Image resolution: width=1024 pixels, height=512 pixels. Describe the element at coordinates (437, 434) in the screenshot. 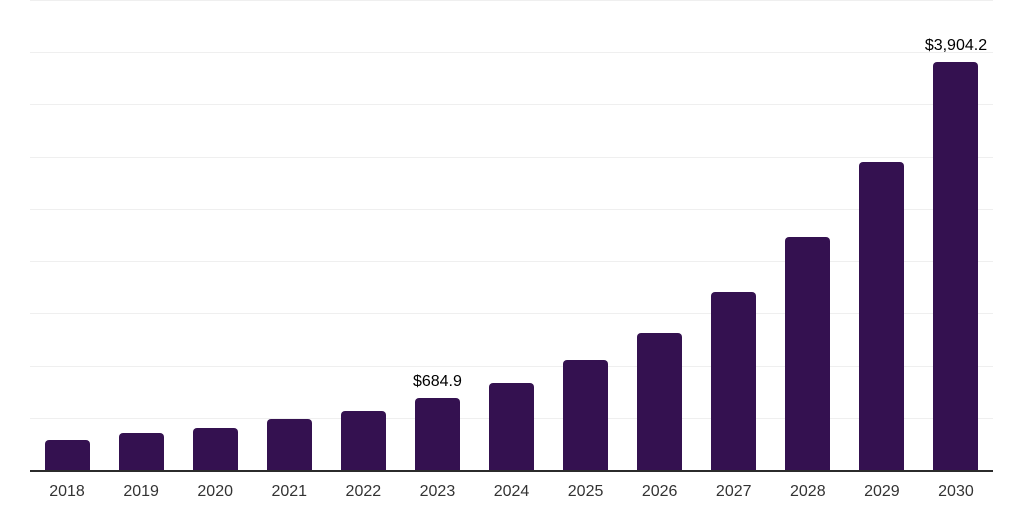

I see `bar-2023` at that location.